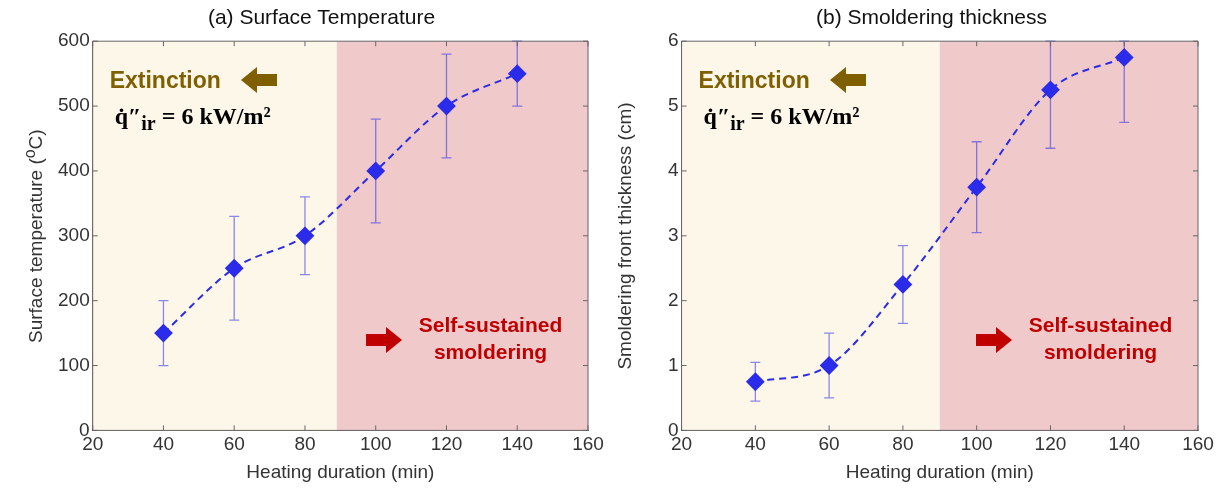 This screenshot has width=1220, height=488. Describe the element at coordinates (624, 236) in the screenshot. I see `y-axis-title: Smoldering front thickness (cm)` at that location.